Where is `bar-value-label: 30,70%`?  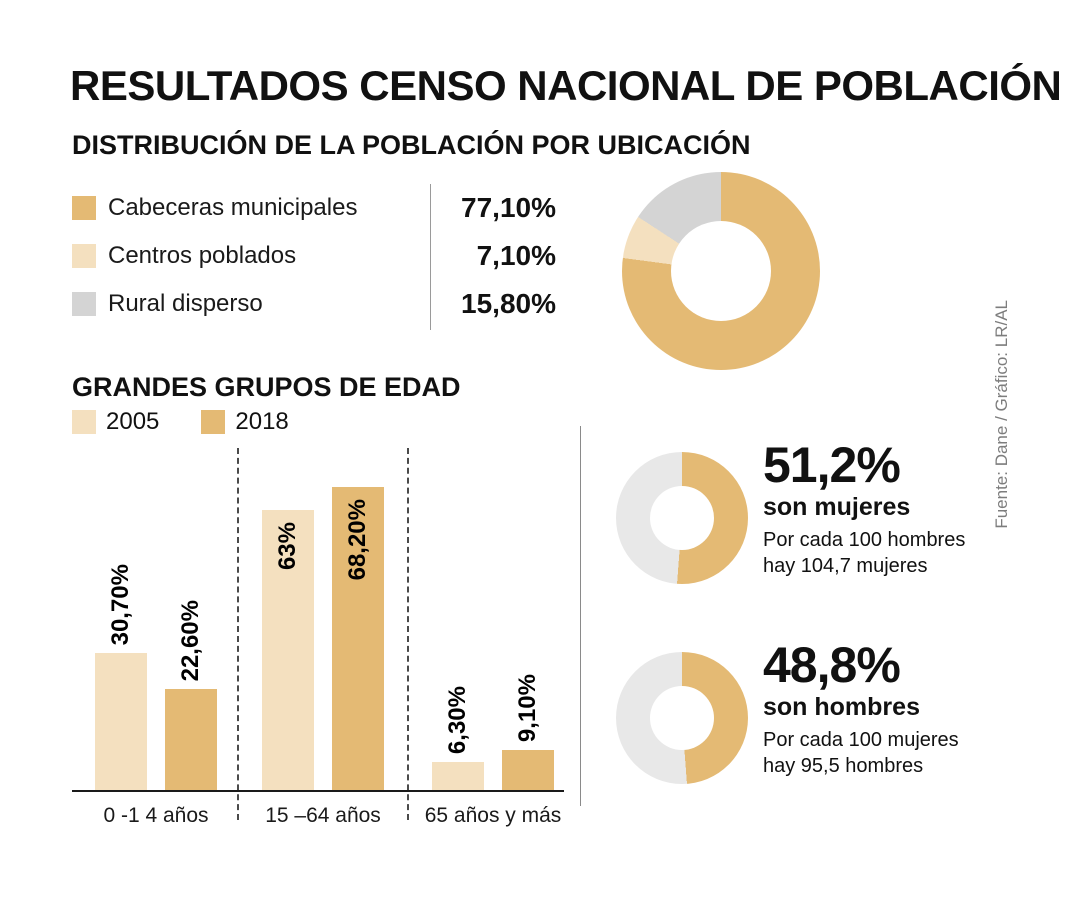
bar-value-label: 30,70% is located at coordinates (120, 604).